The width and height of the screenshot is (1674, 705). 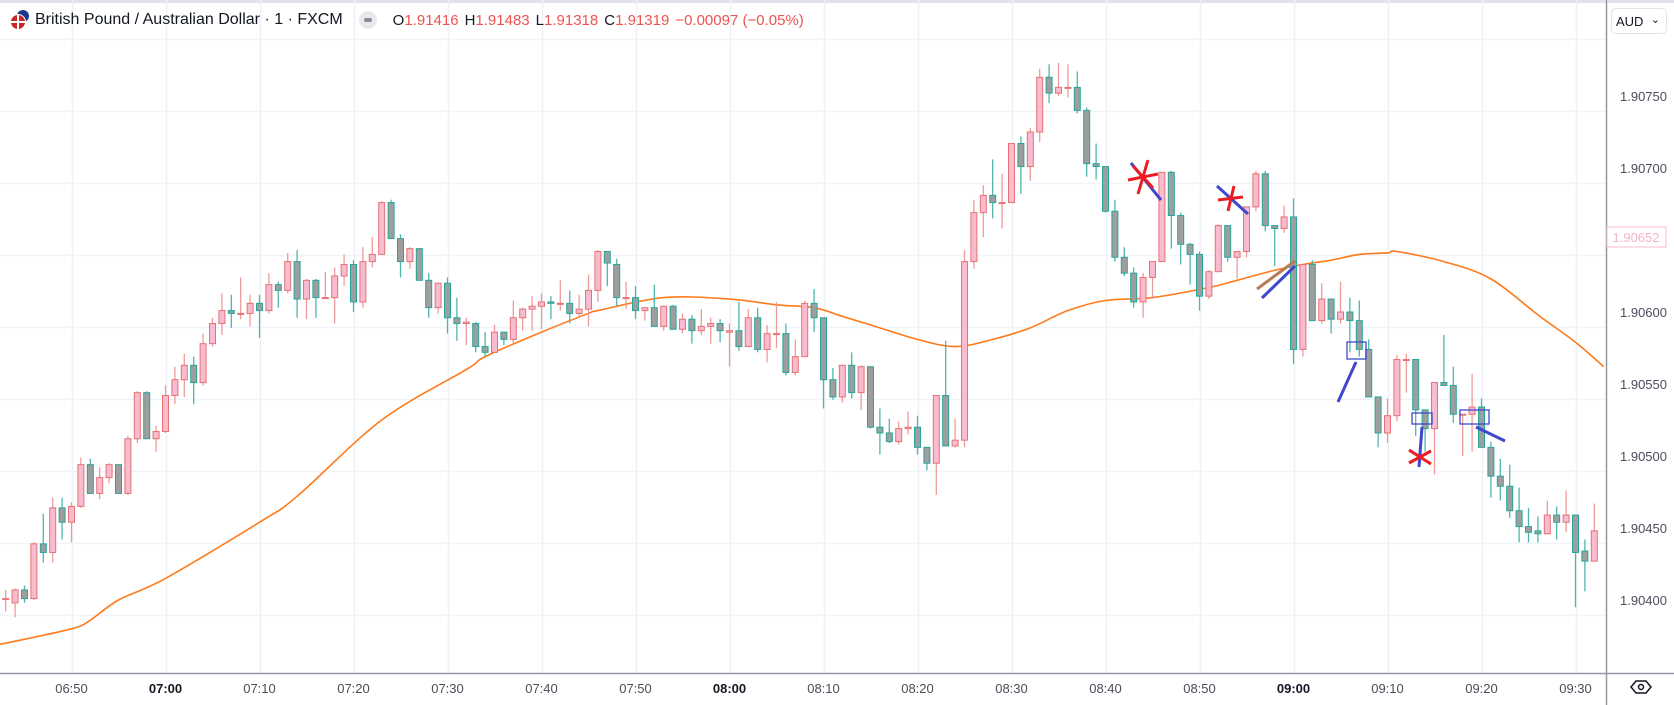 I want to click on minus-pill-icon, so click(x=367, y=20).